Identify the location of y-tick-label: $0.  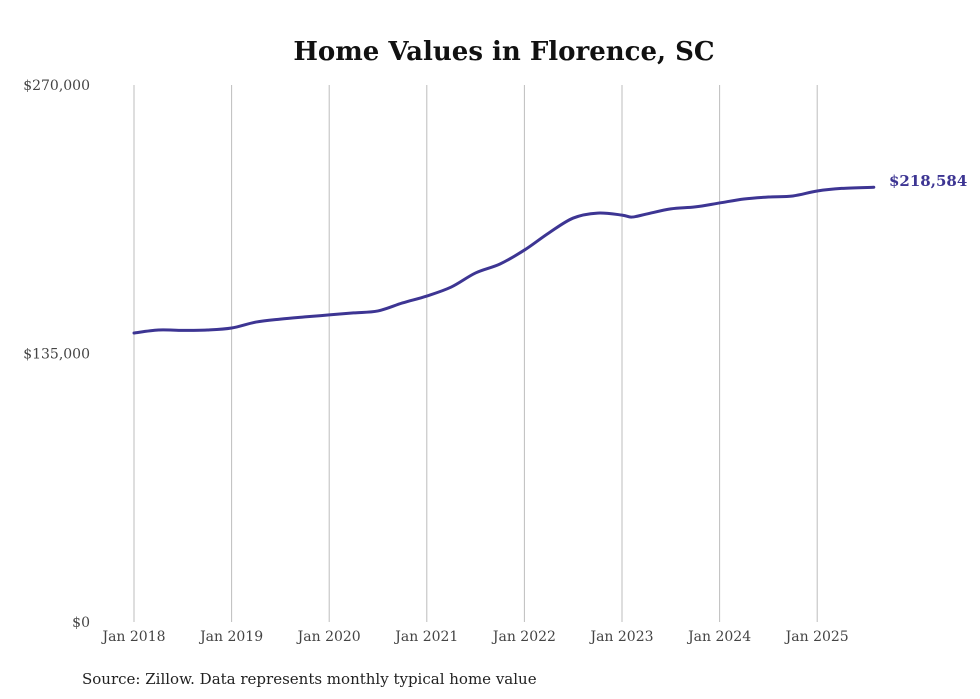
(81, 623).